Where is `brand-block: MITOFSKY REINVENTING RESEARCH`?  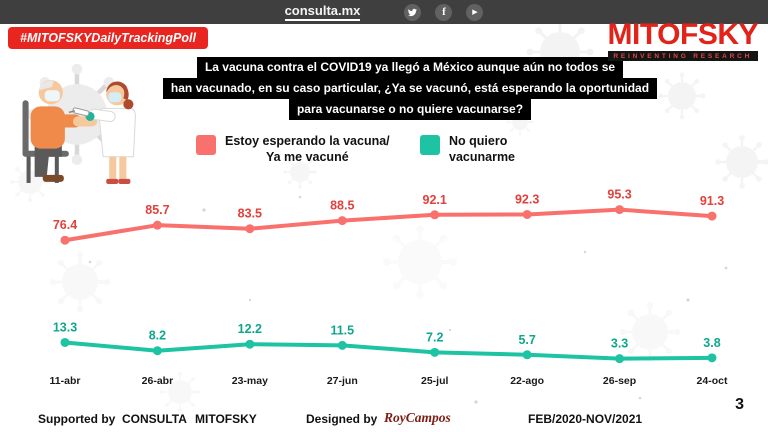 brand-block: MITOFSKY REINVENTING RESEARCH is located at coordinates (683, 39).